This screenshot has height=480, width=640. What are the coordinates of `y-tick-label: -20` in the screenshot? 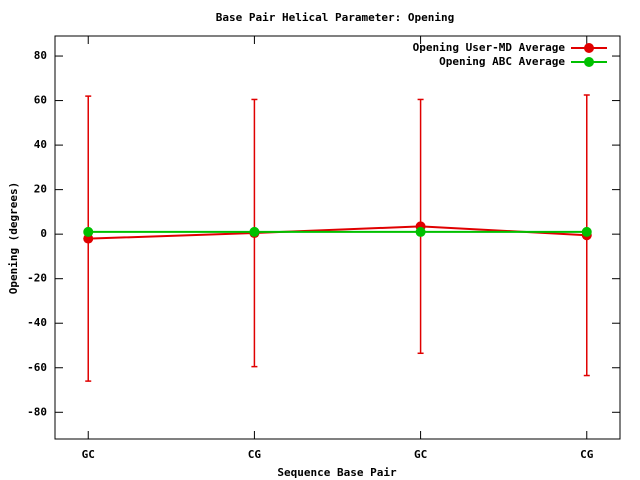 It's located at (37, 278).